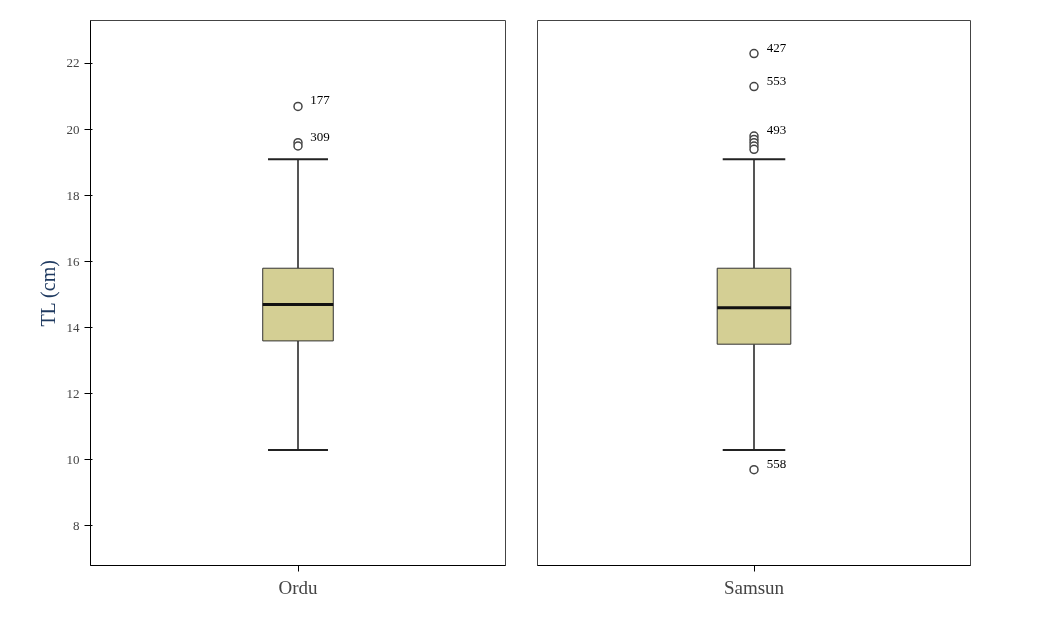  Describe the element at coordinates (73, 195) in the screenshot. I see `y-tick-label: 18` at that location.